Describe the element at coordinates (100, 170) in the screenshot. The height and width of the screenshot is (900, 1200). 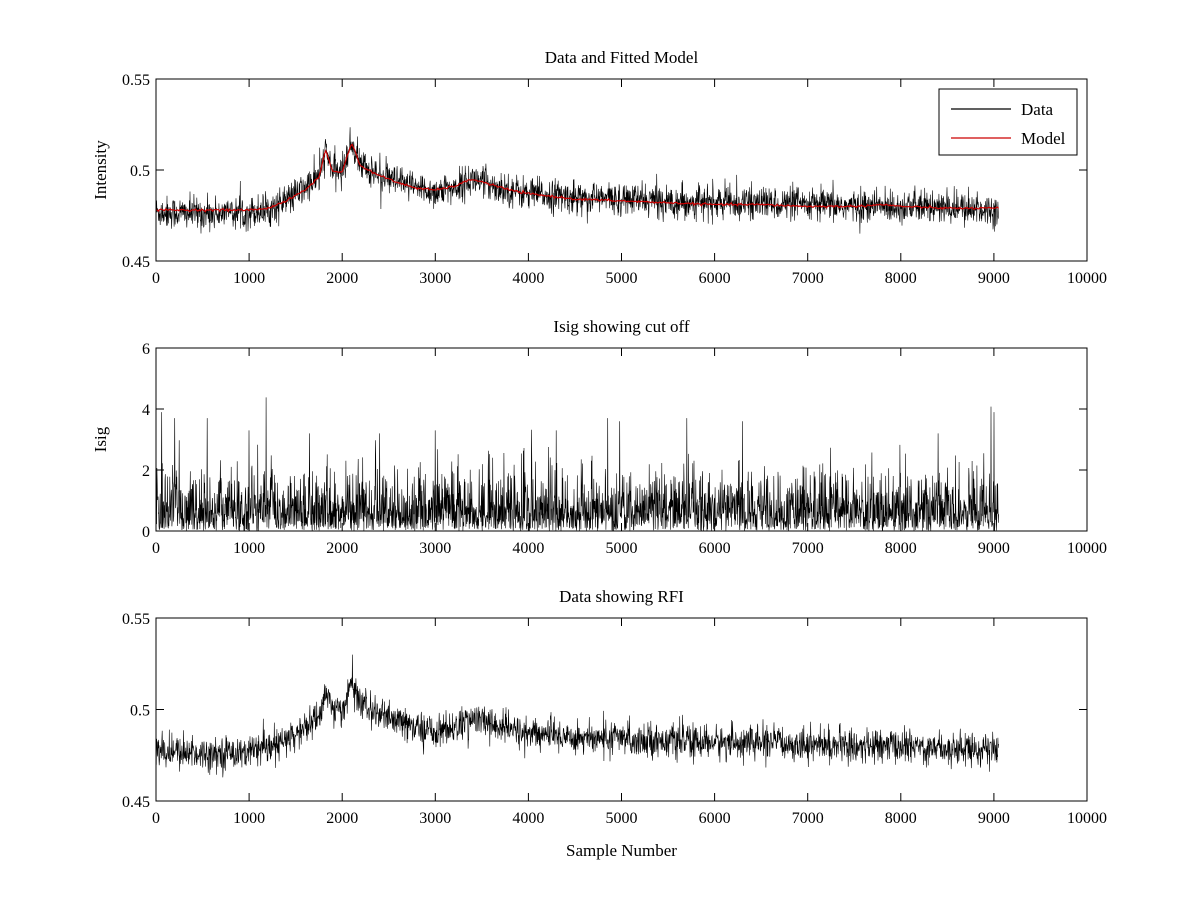
I see `y-axis-label: Intensity` at that location.